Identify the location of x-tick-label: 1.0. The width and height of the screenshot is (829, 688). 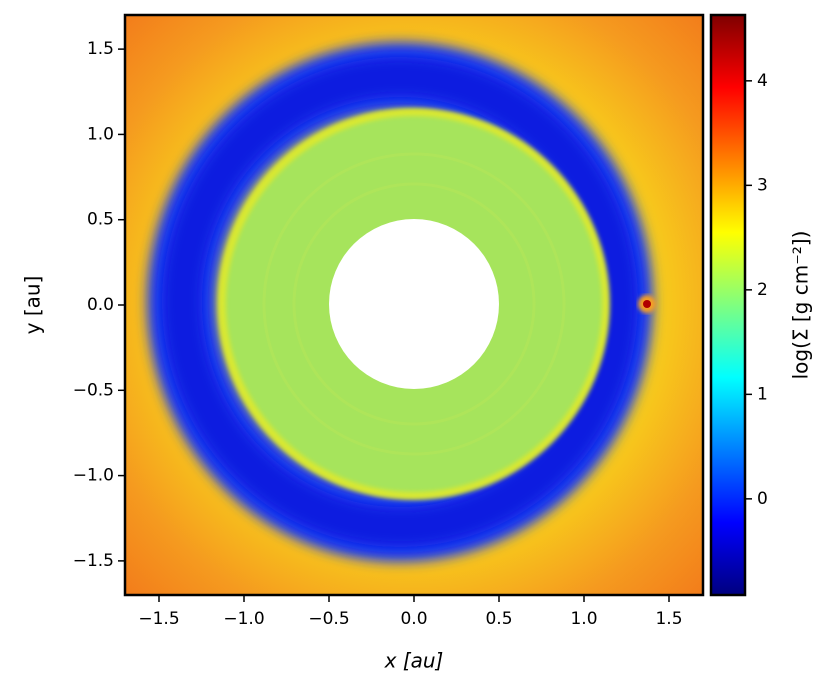
(583, 619).